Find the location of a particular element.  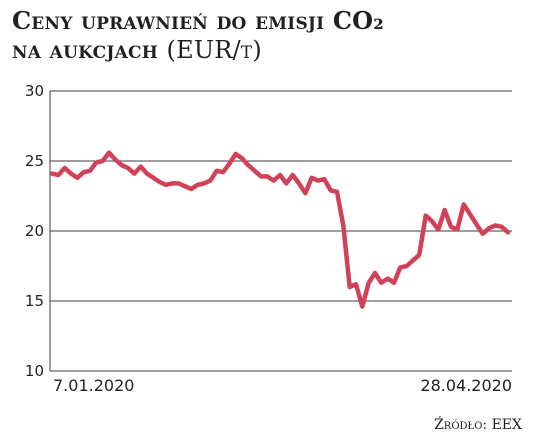

x-start-label: 7.01.2020 is located at coordinates (93, 385).